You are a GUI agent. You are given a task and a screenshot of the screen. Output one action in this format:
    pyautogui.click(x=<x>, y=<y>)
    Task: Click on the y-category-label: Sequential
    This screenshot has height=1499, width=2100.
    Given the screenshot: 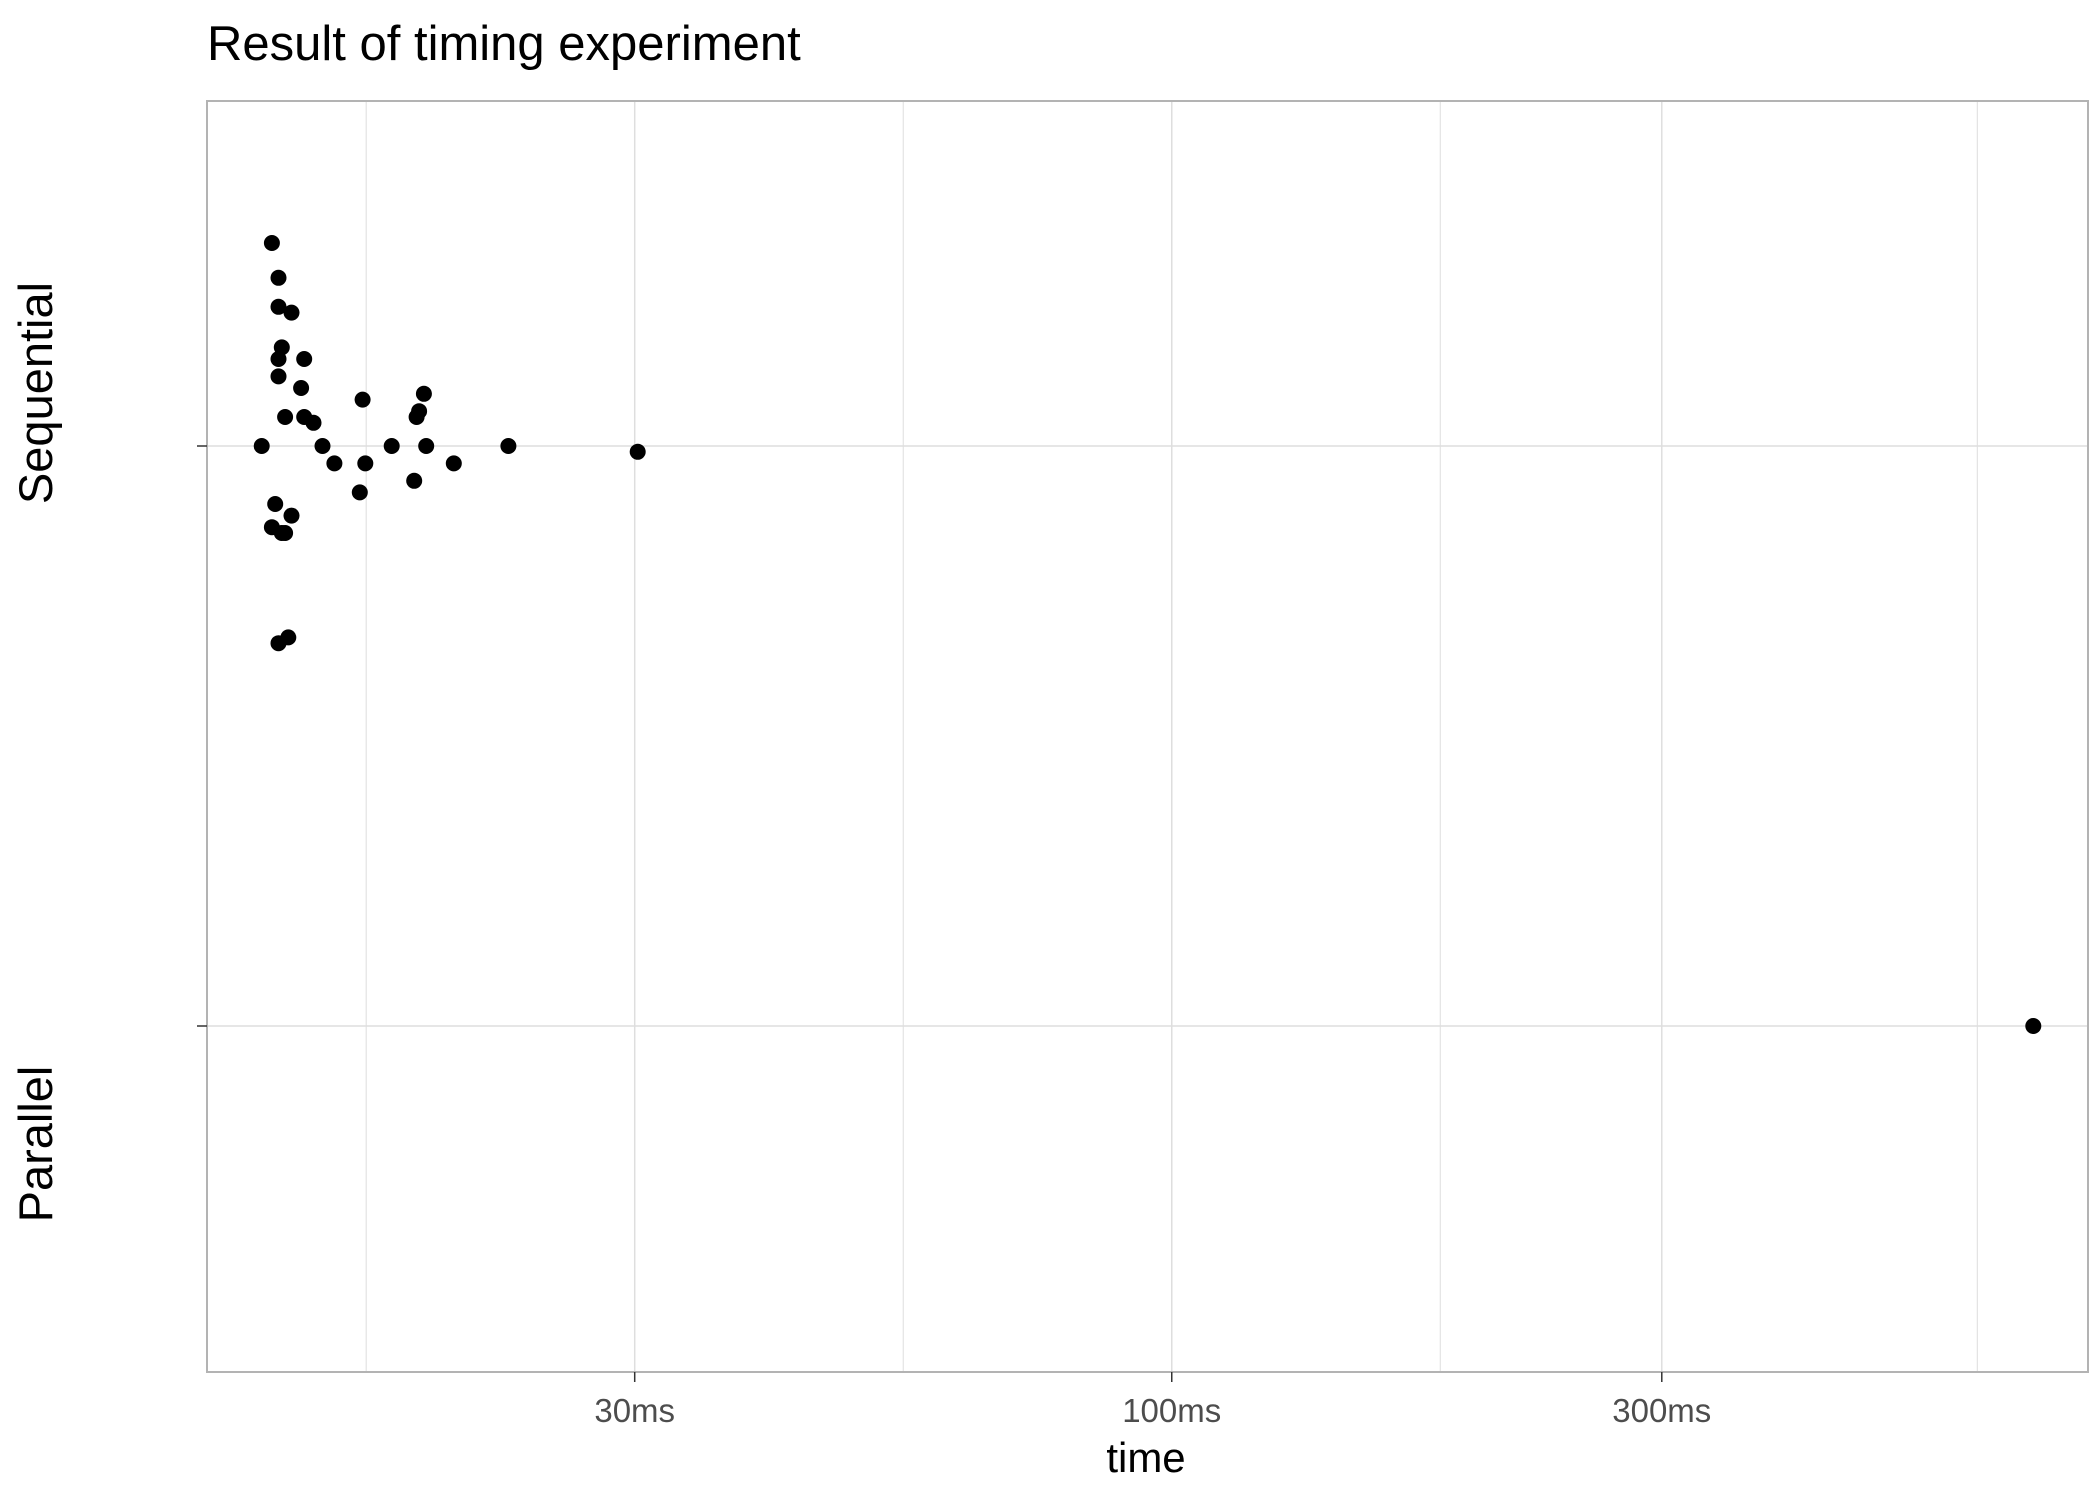 What is the action you would take?
    pyautogui.click(x=35, y=393)
    